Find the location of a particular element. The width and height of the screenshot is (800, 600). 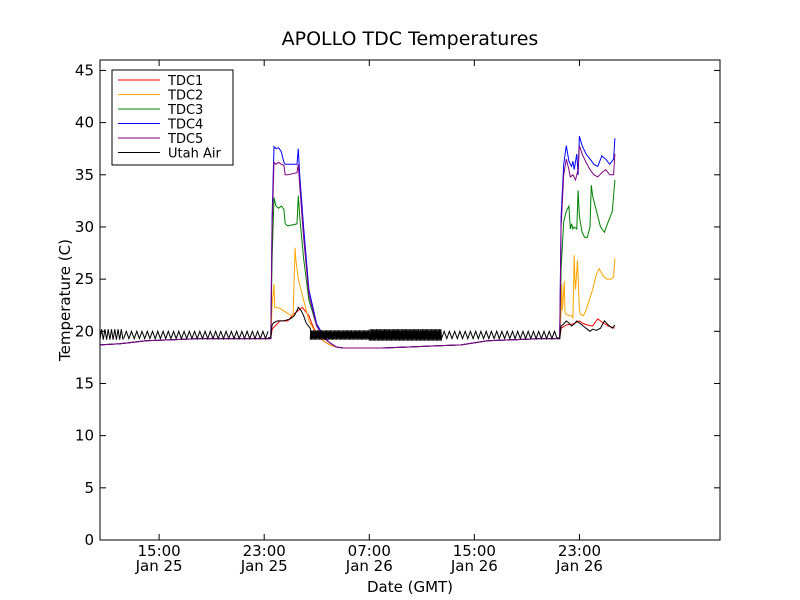

legend-box is located at coordinates (172, 117).